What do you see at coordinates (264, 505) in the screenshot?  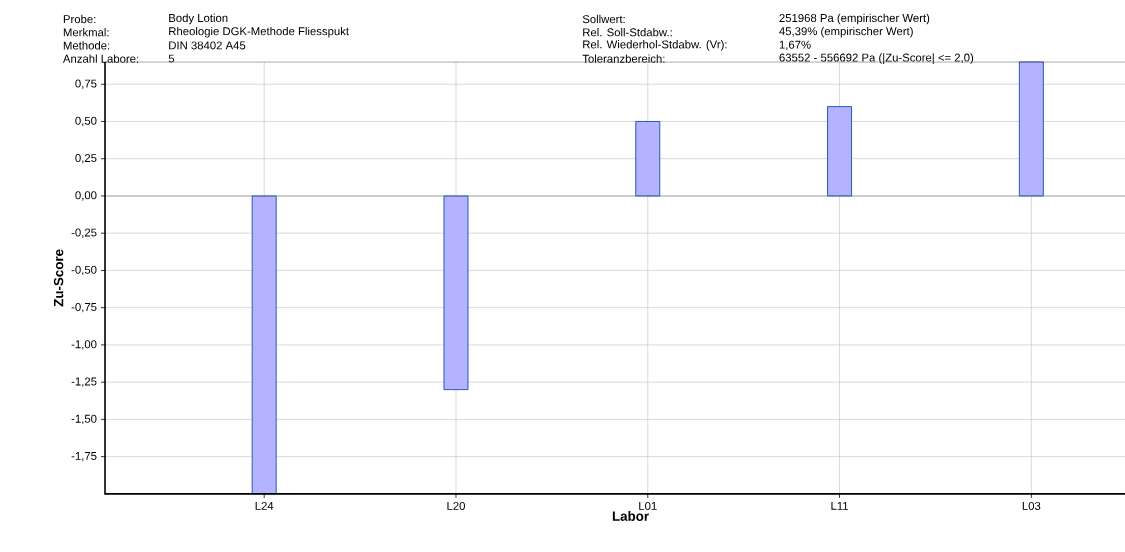 I see `x-tick-label: L24` at bounding box center [264, 505].